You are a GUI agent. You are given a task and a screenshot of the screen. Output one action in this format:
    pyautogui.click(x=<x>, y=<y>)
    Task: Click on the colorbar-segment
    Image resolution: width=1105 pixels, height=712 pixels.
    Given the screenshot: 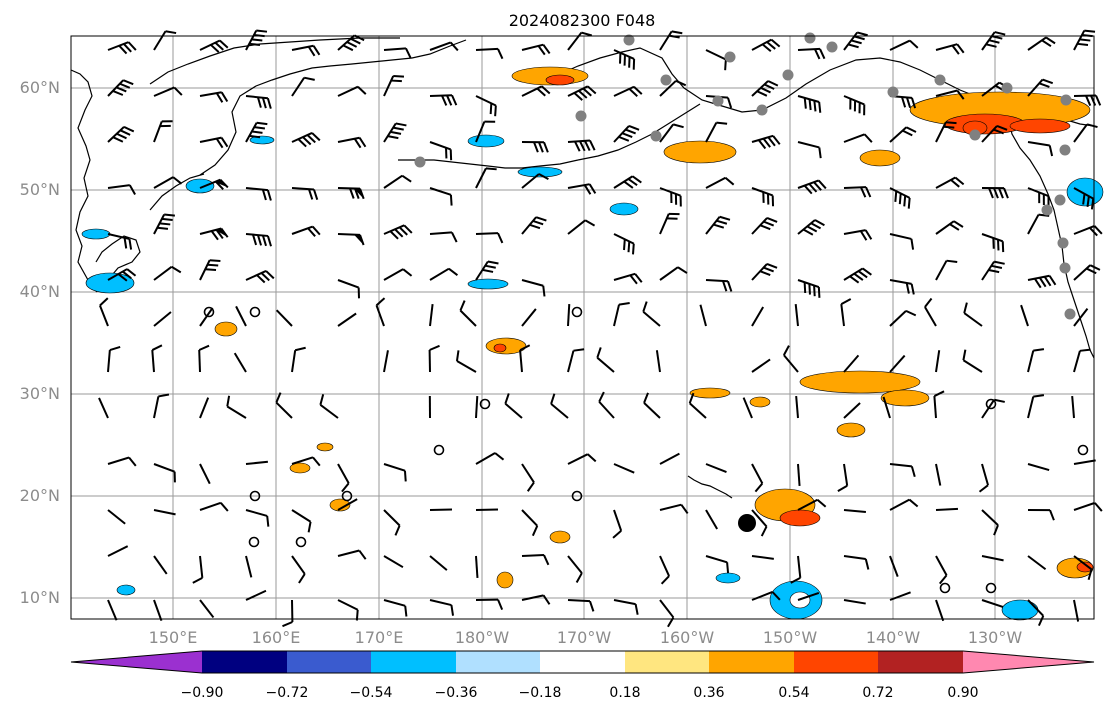 What is the action you would take?
    pyautogui.click(x=413, y=662)
    